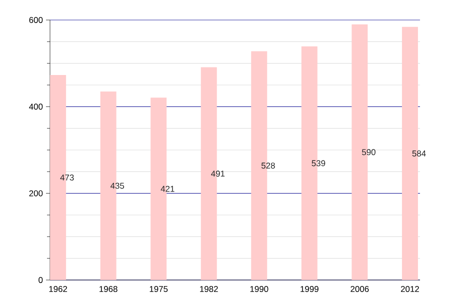  Describe the element at coordinates (159, 289) in the screenshot. I see `x-tick-label: 1975` at that location.